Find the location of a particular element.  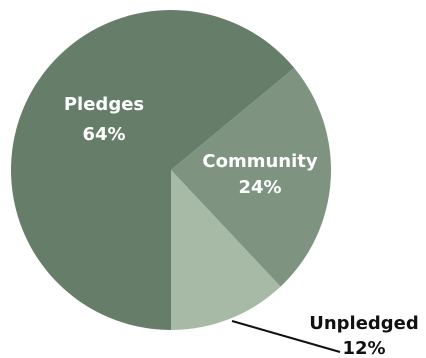

slice-label-unpledged: Unpledged is located at coordinates (364, 323).